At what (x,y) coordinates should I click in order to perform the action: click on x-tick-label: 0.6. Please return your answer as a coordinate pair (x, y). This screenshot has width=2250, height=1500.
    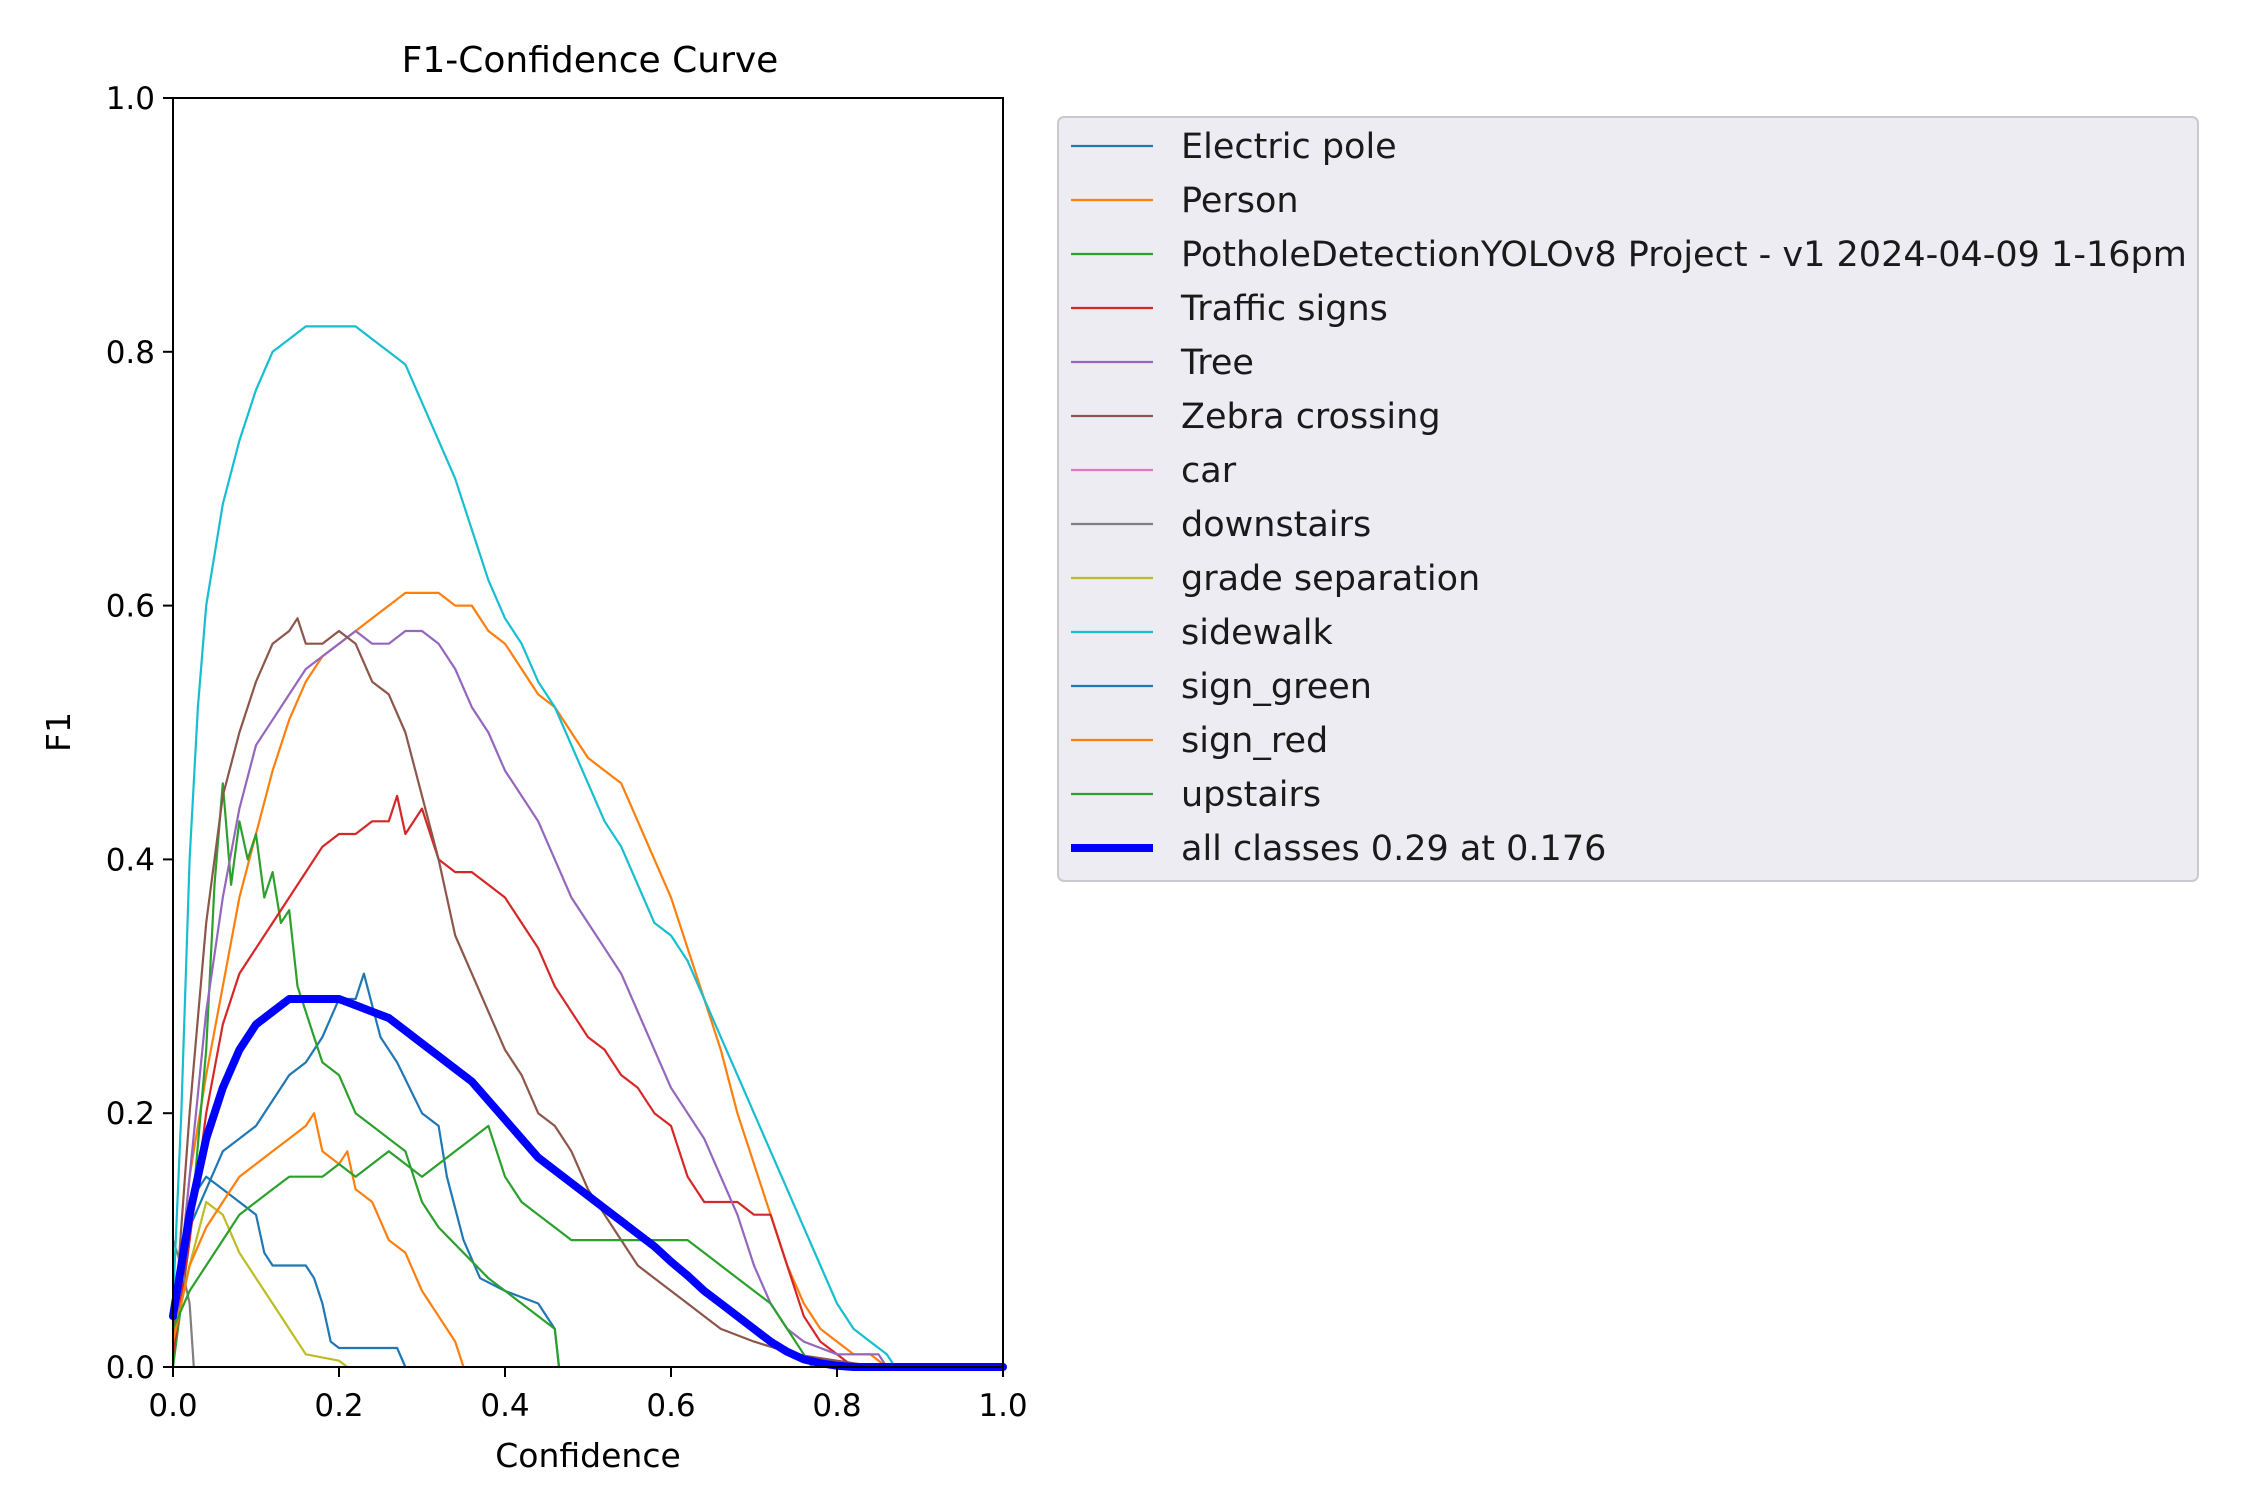
    Looking at the image, I should click on (670, 1406).